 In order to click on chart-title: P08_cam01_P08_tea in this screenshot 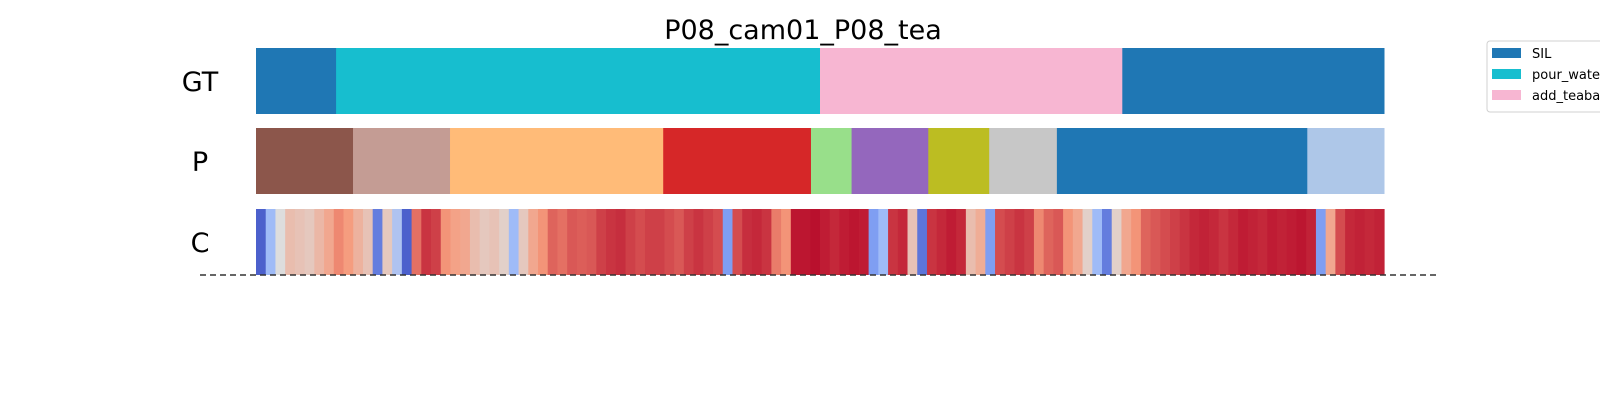, I will do `click(803, 30)`.